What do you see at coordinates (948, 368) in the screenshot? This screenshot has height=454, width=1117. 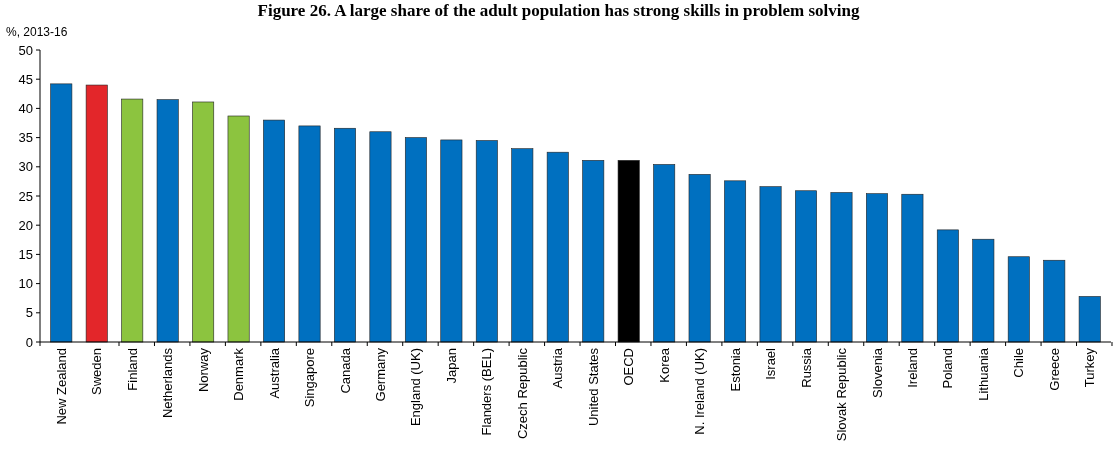 I see `x-tick-label: Poland` at bounding box center [948, 368].